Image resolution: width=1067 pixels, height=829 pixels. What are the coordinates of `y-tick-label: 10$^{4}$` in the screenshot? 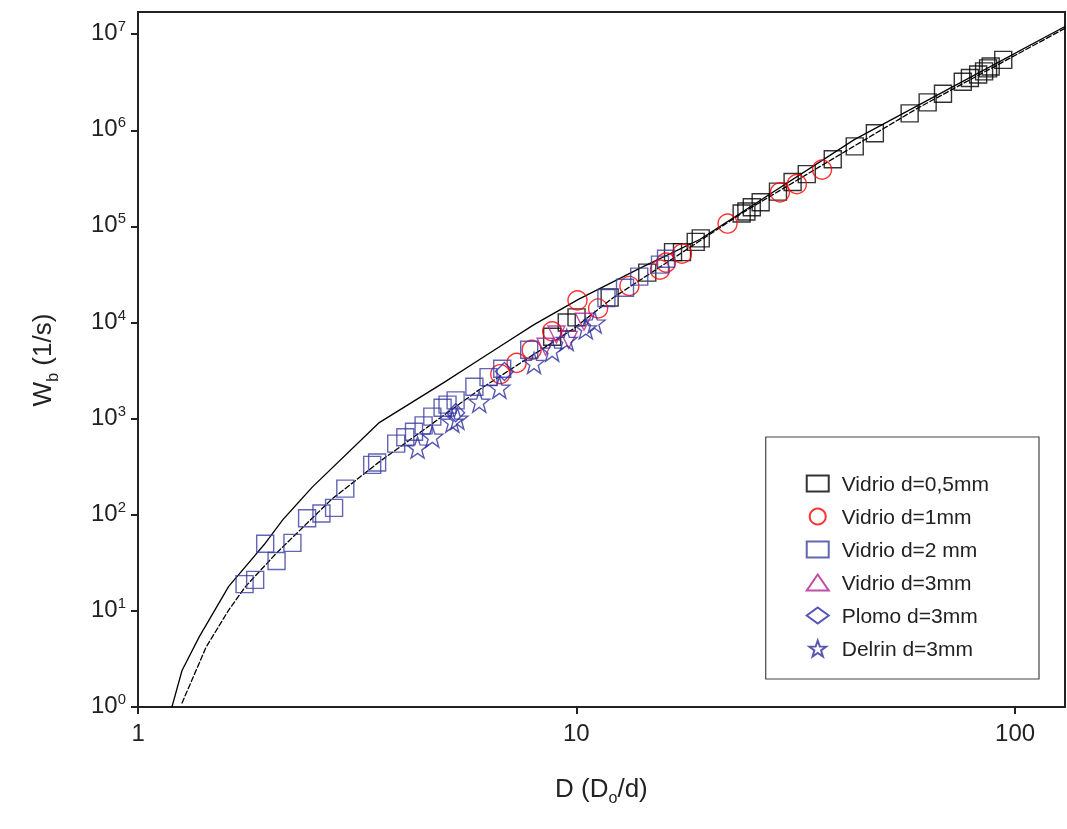 It's located at (108, 320).